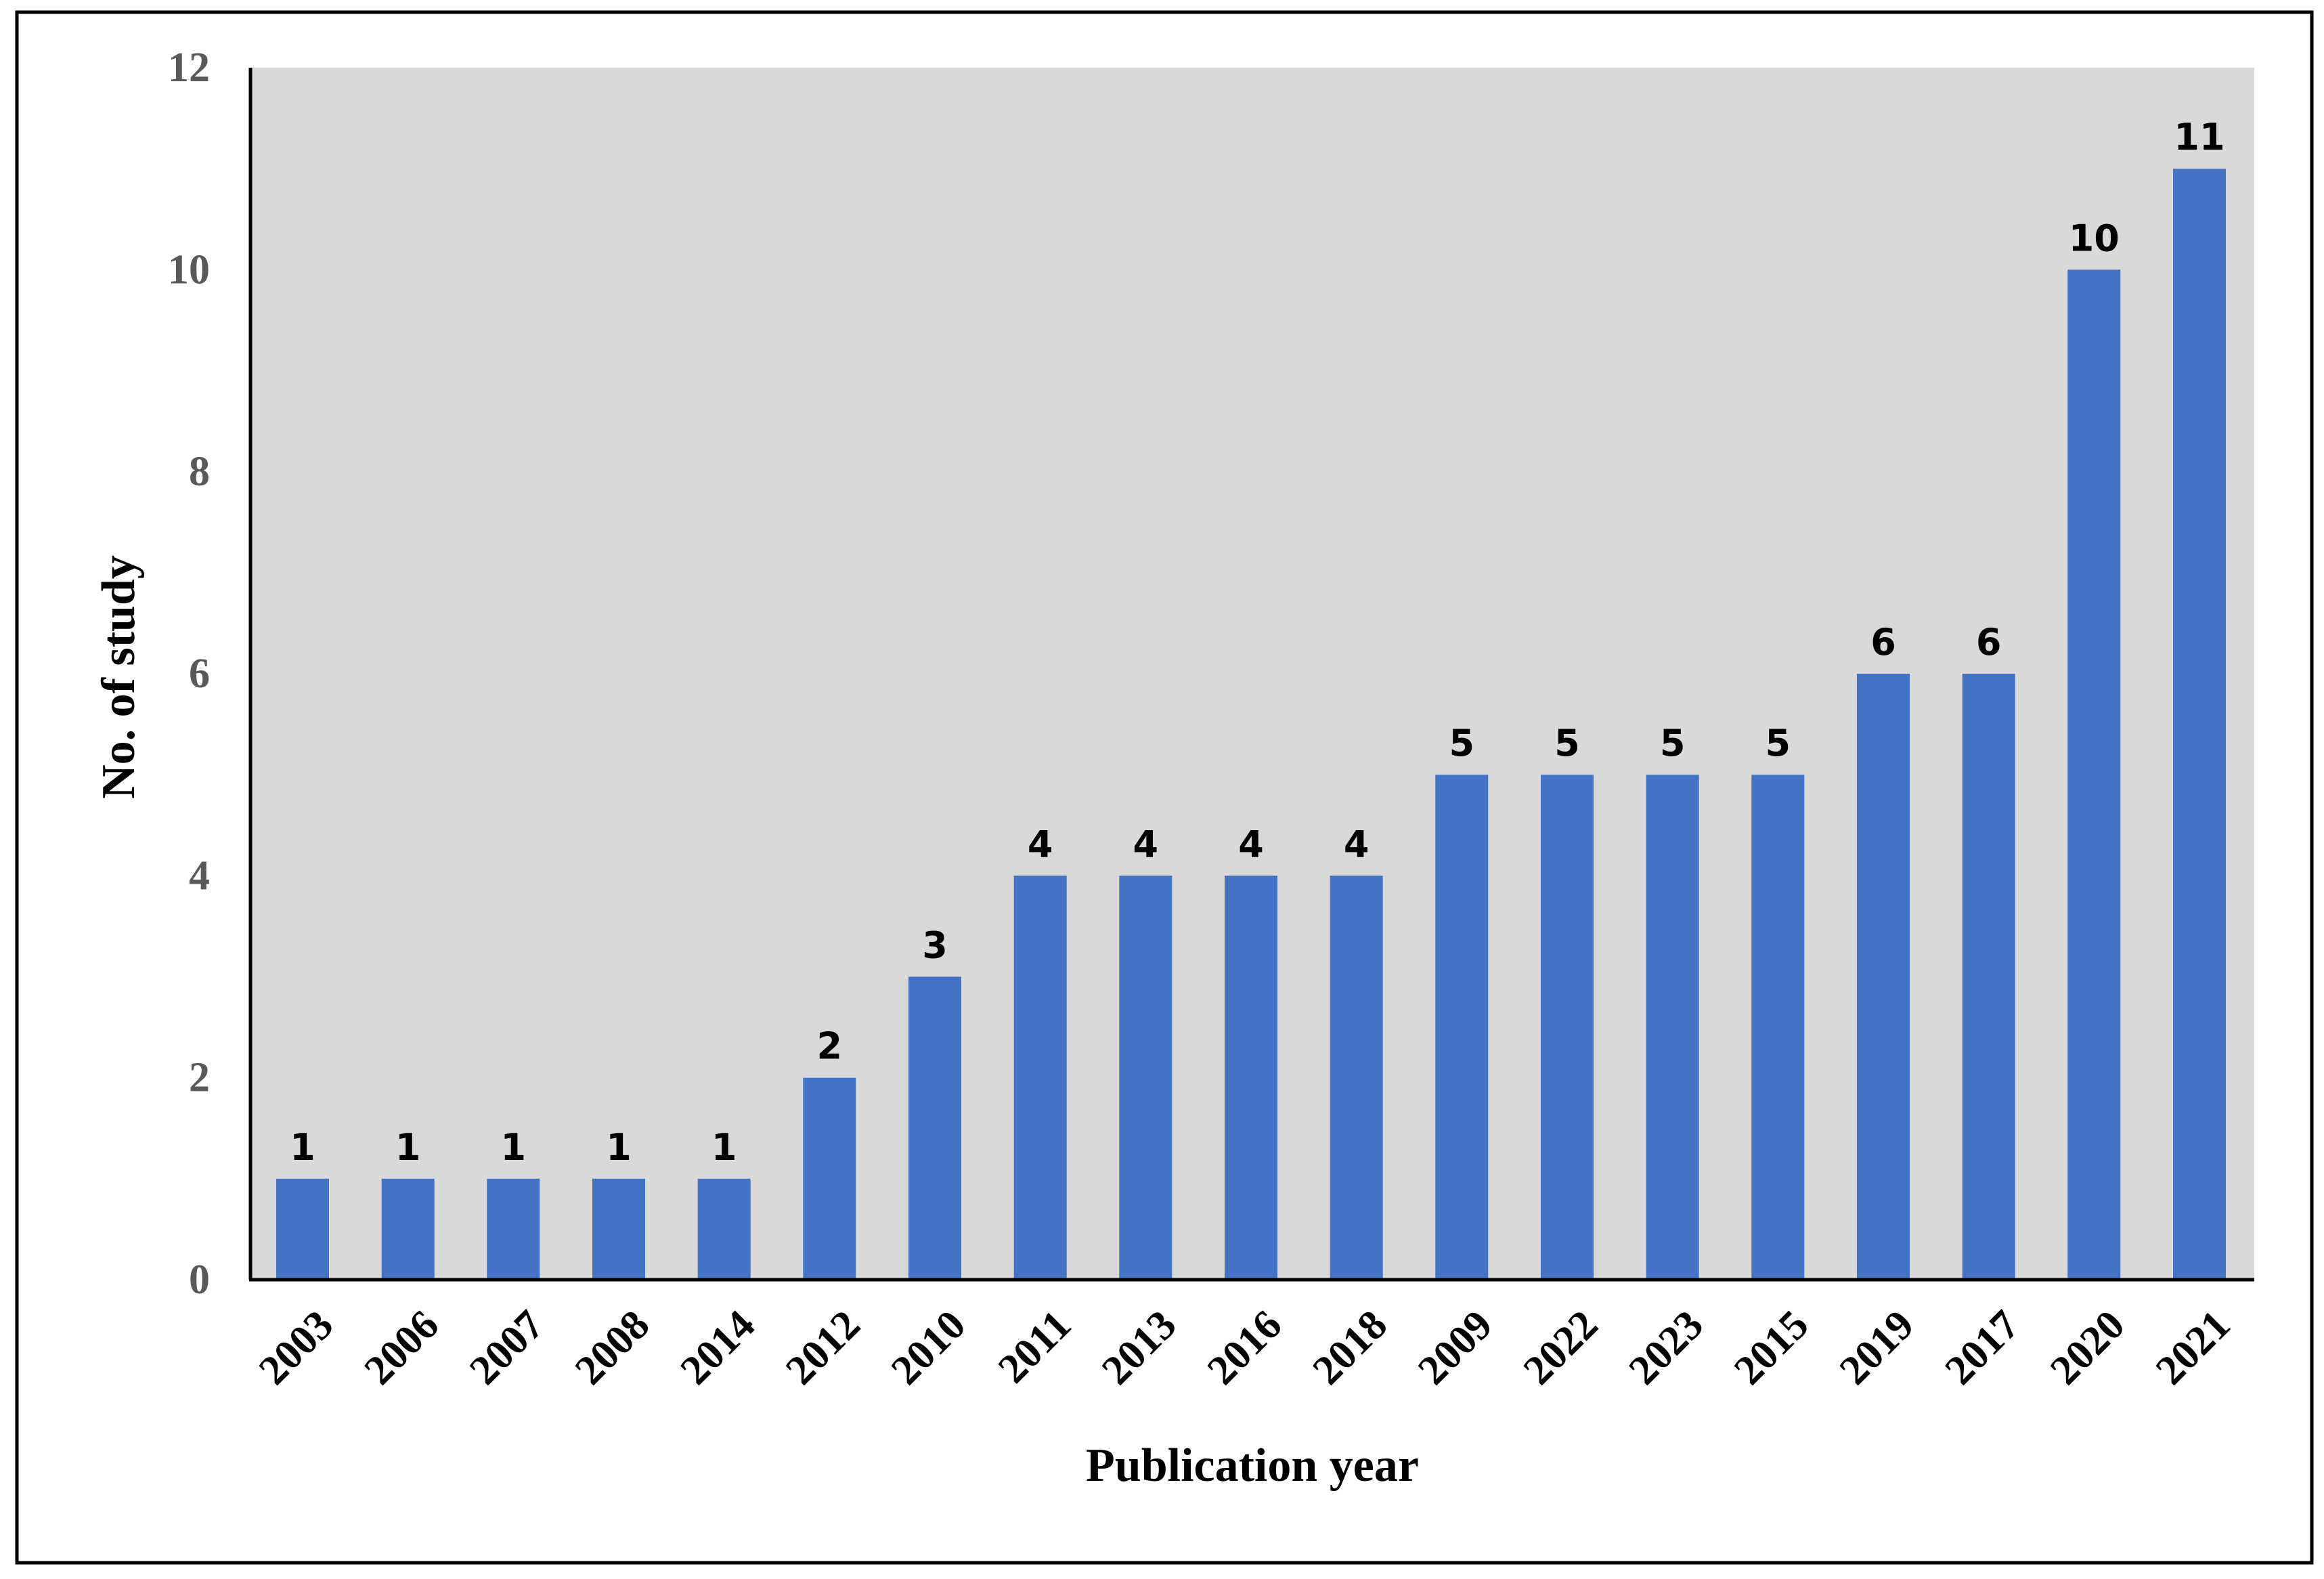 Image resolution: width=2324 pixels, height=1579 pixels. What do you see at coordinates (619, 1147) in the screenshot?
I see `data-label-2008: 1` at bounding box center [619, 1147].